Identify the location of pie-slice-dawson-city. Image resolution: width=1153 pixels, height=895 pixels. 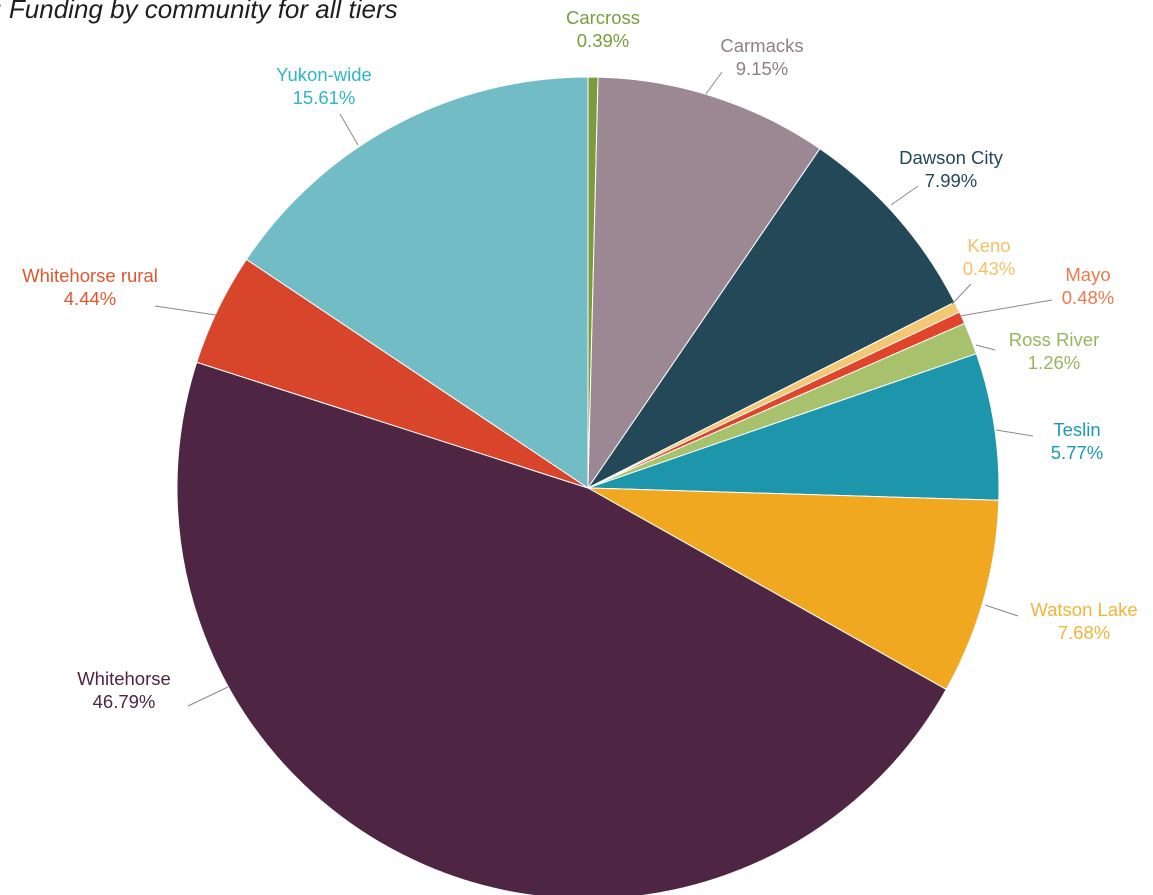
(771, 318).